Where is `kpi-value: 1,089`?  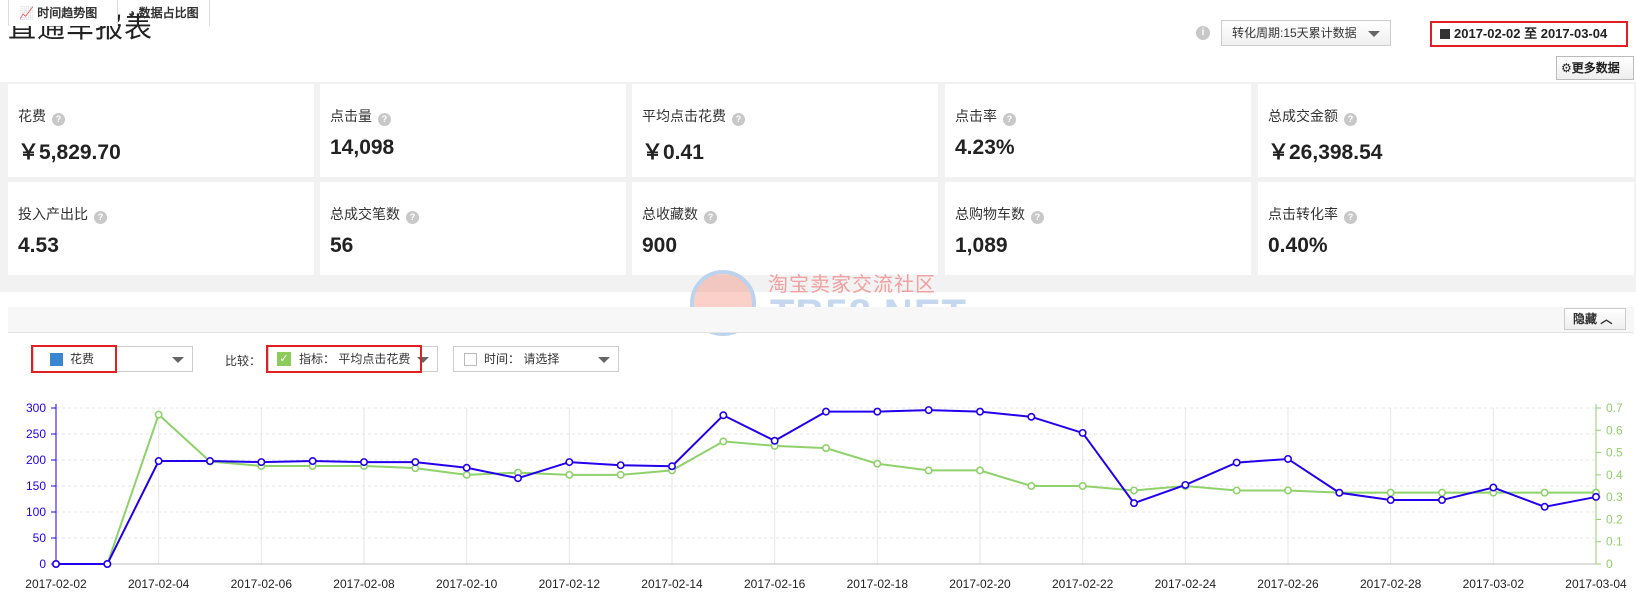
kpi-value: 1,089 is located at coordinates (981, 245).